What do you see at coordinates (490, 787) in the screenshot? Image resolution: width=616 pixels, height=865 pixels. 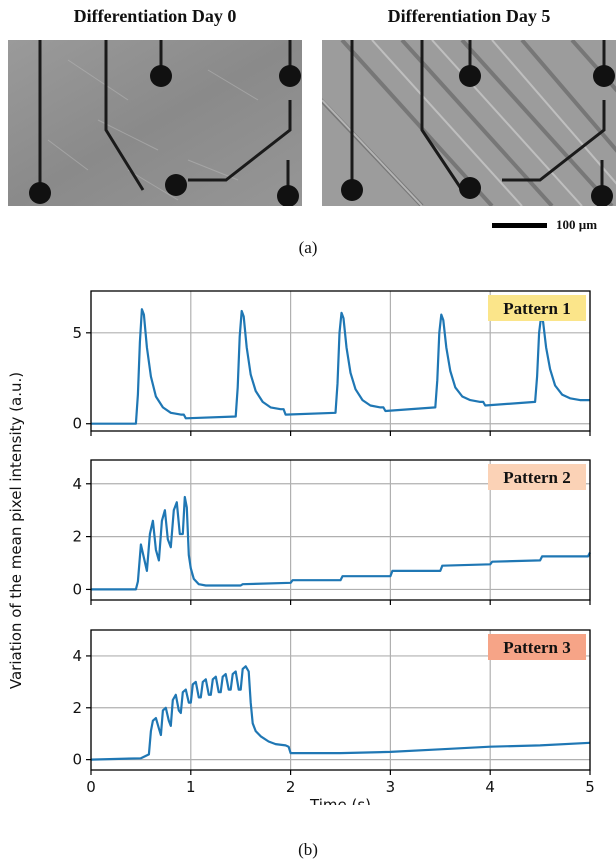 I see `x-tick-label: 4` at bounding box center [490, 787].